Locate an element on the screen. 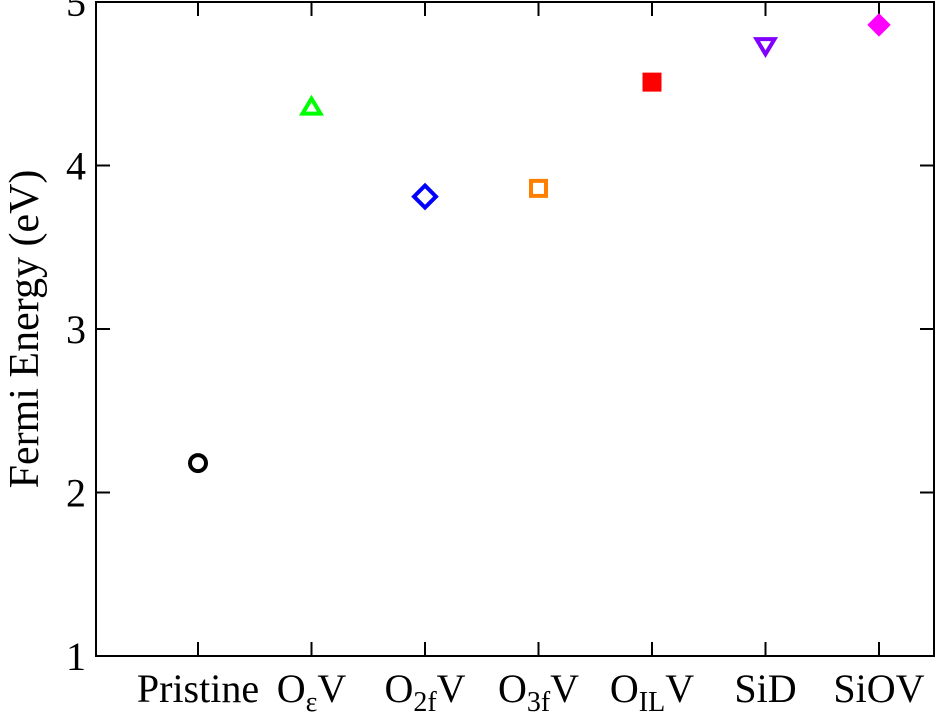 The width and height of the screenshot is (938, 715). x-category-label: SiOV is located at coordinates (878, 688).